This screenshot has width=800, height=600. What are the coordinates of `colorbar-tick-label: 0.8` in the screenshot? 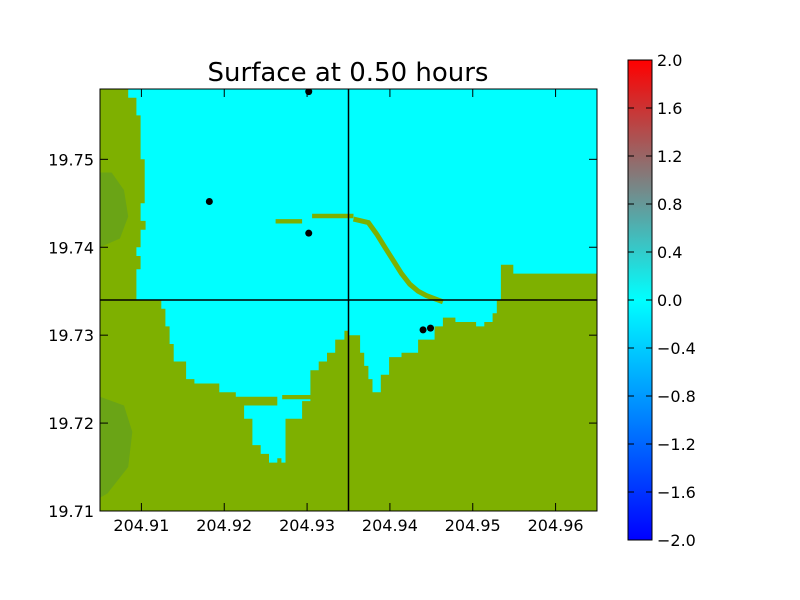 It's located at (669, 204).